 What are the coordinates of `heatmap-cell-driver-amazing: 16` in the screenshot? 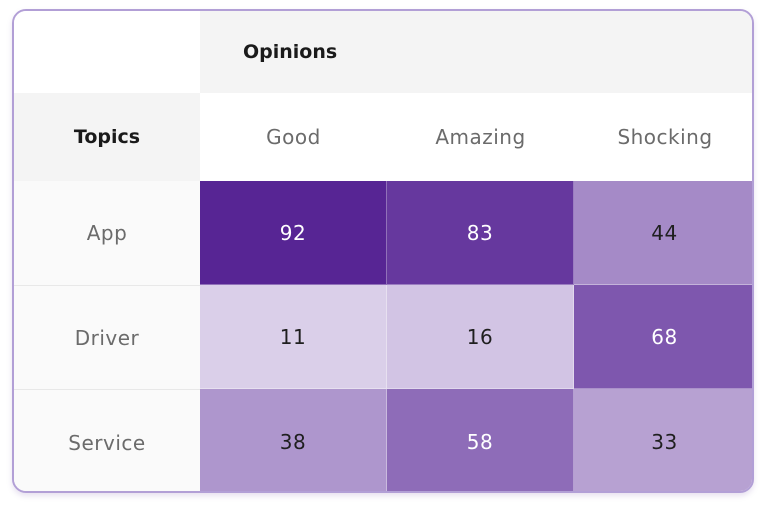 It's located at (480, 337).